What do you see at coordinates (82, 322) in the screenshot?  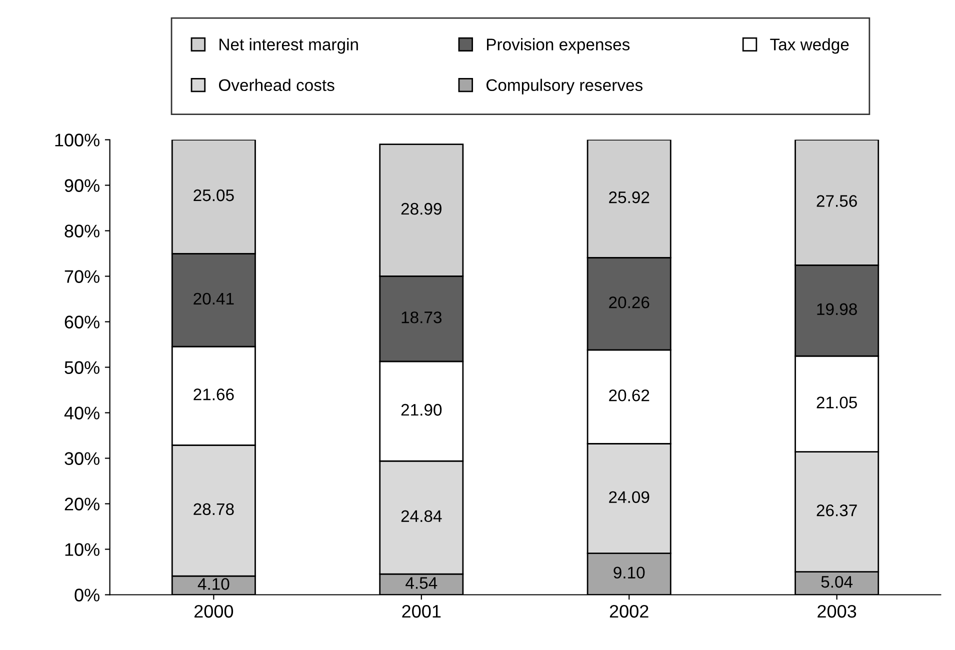 I see `y-tick-label: 60%` at bounding box center [82, 322].